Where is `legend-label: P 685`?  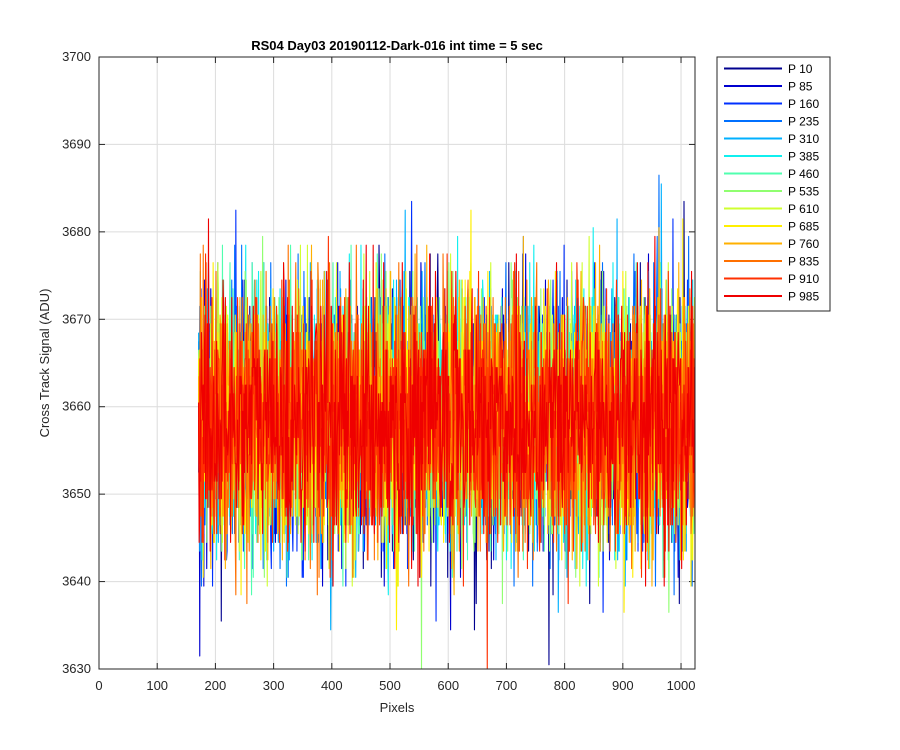
legend-label: P 685 is located at coordinates (803, 227).